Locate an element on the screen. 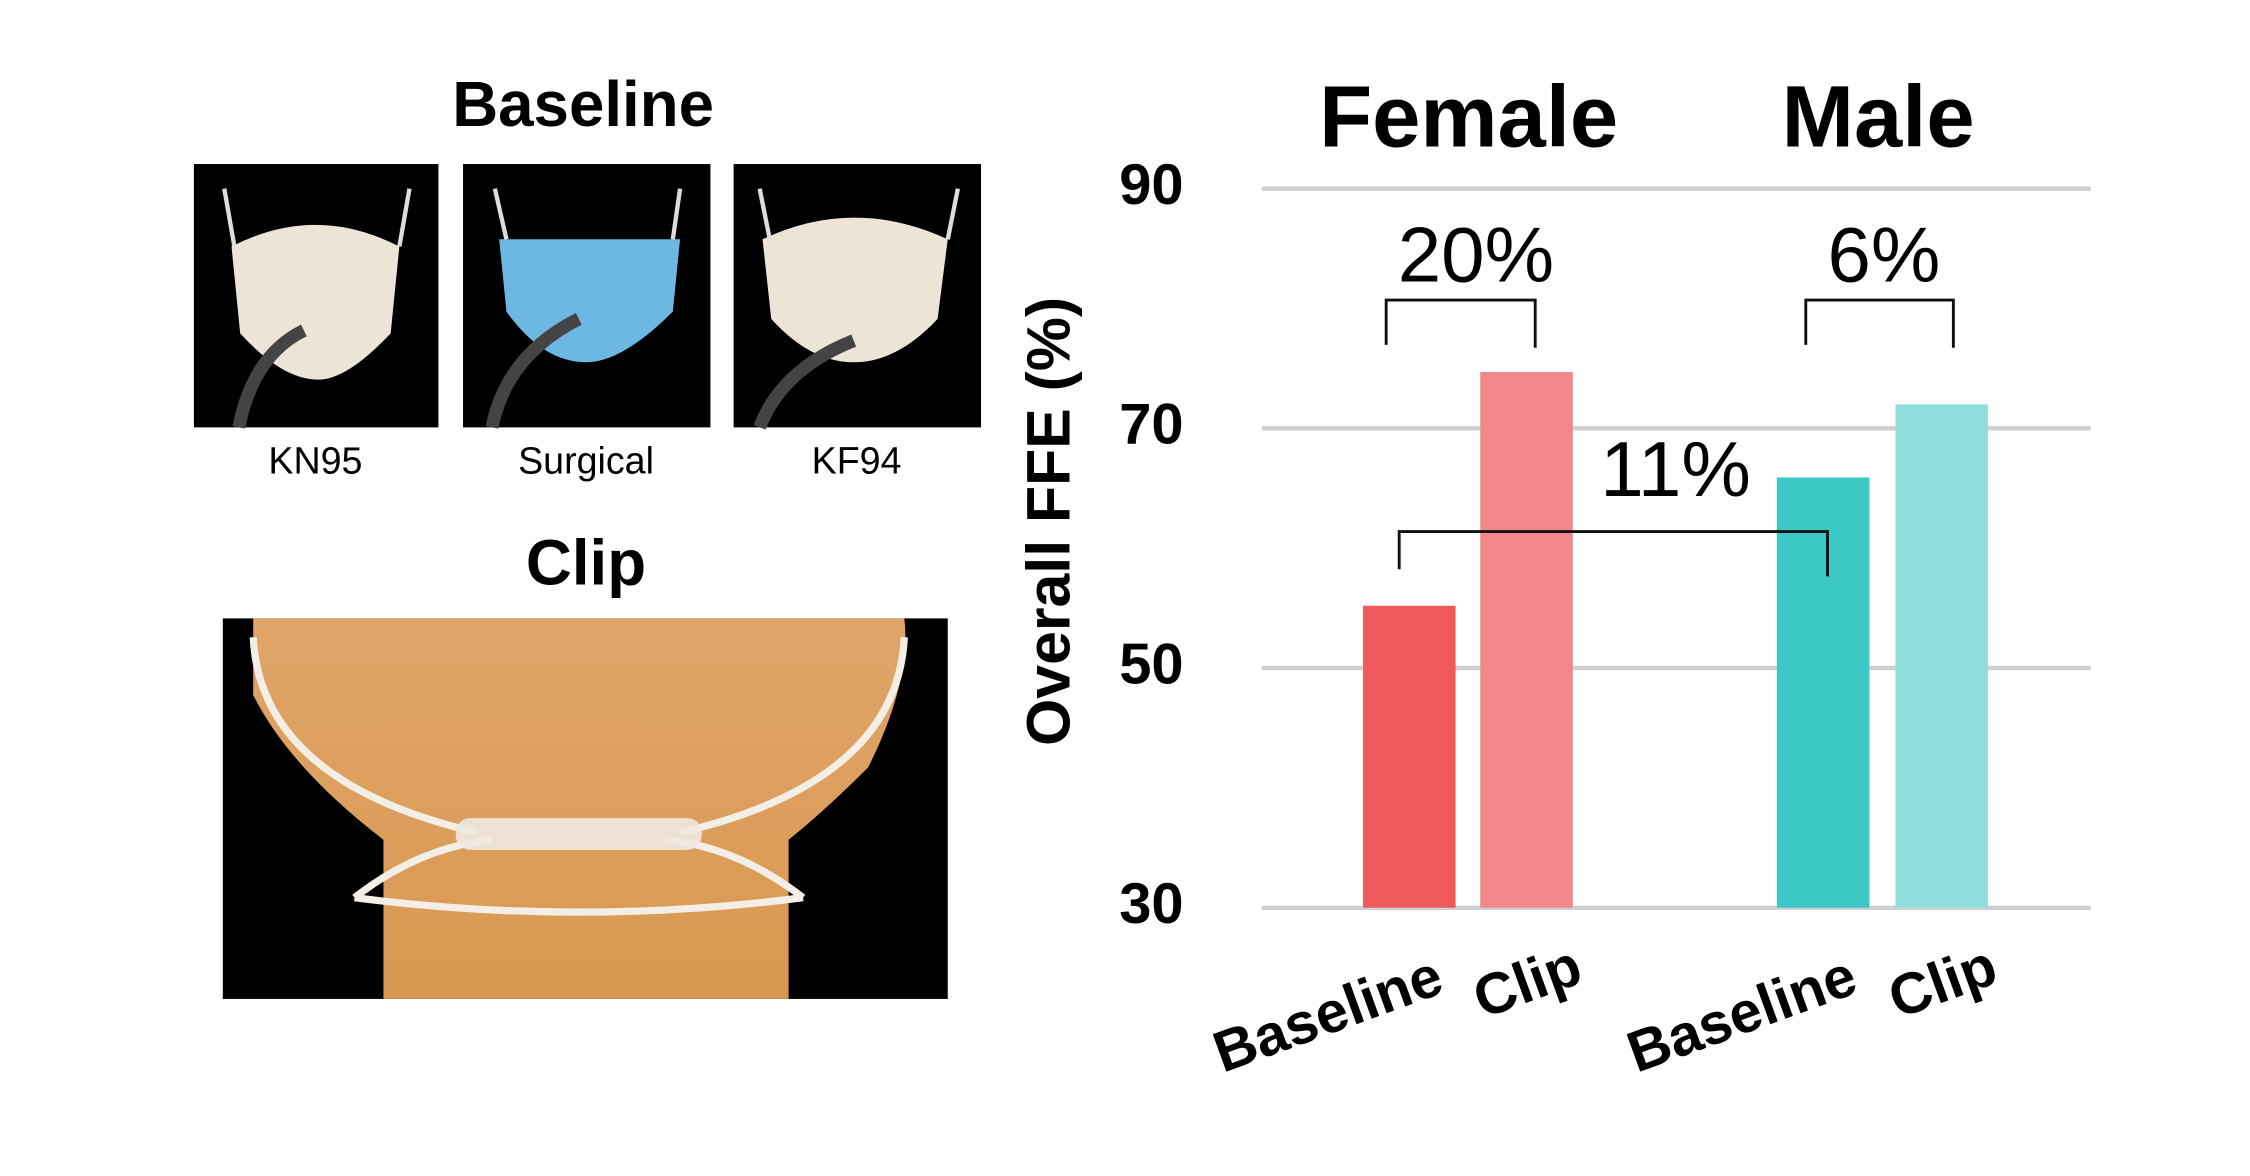 The width and height of the screenshot is (2250, 1176). photo-title: Clip is located at coordinates (586, 563).